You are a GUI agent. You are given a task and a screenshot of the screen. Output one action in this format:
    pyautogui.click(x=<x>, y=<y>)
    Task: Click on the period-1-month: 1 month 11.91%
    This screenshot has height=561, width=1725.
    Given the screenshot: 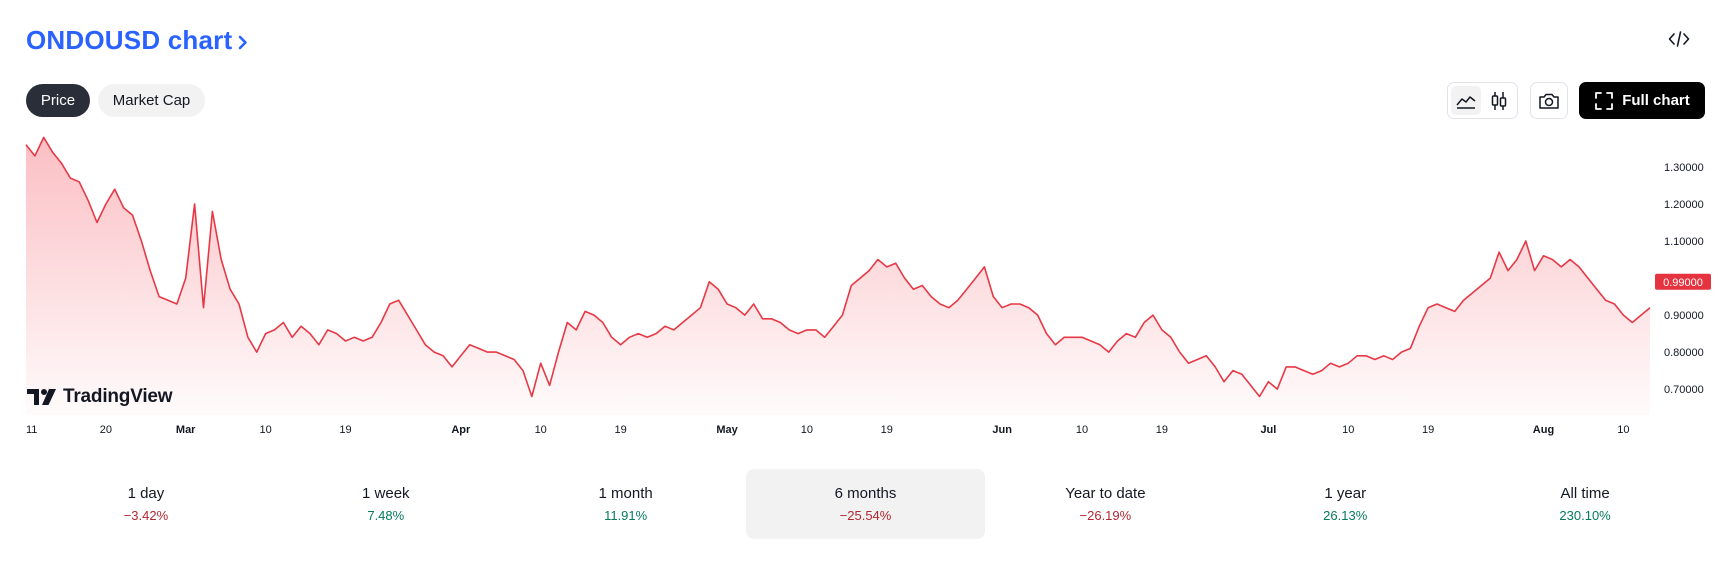 What is the action you would take?
    pyautogui.click(x=626, y=504)
    